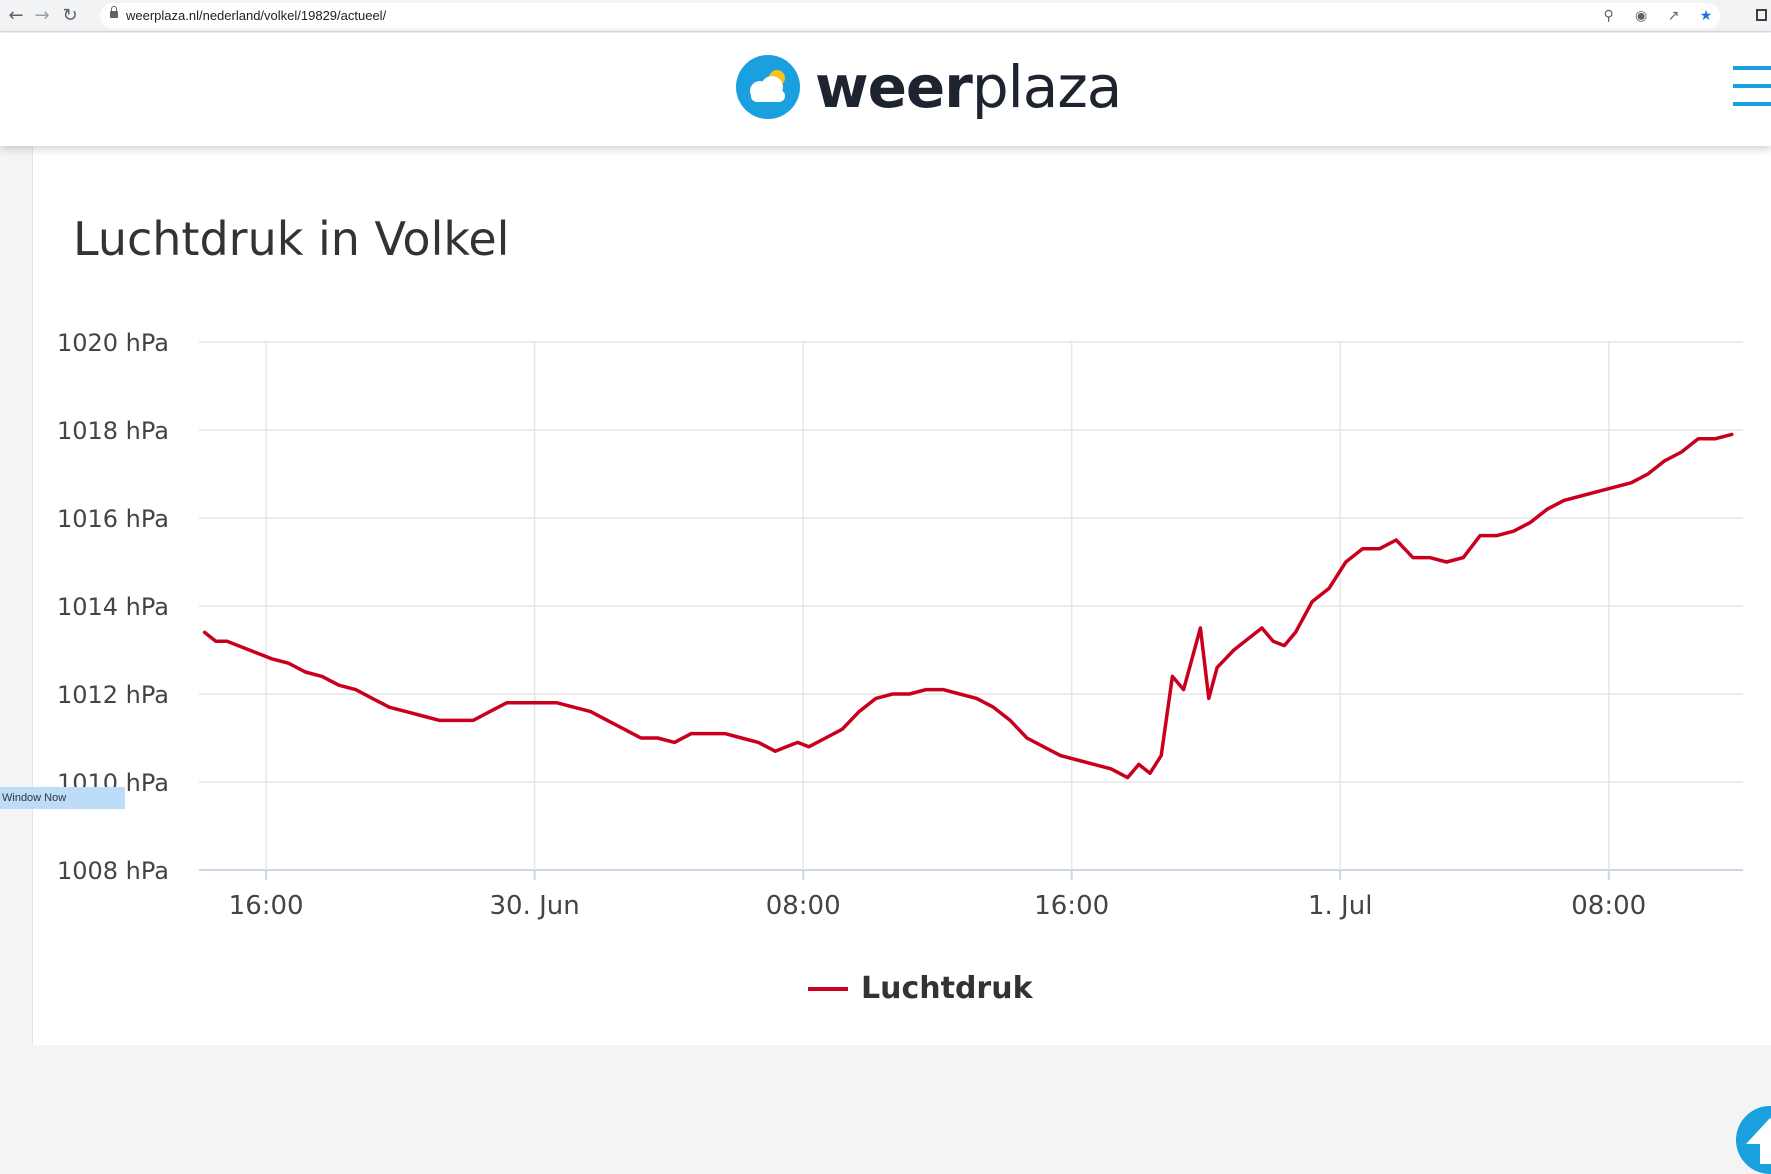 The height and width of the screenshot is (1174, 1771). I want to click on logo-weer: weer, so click(894, 87).